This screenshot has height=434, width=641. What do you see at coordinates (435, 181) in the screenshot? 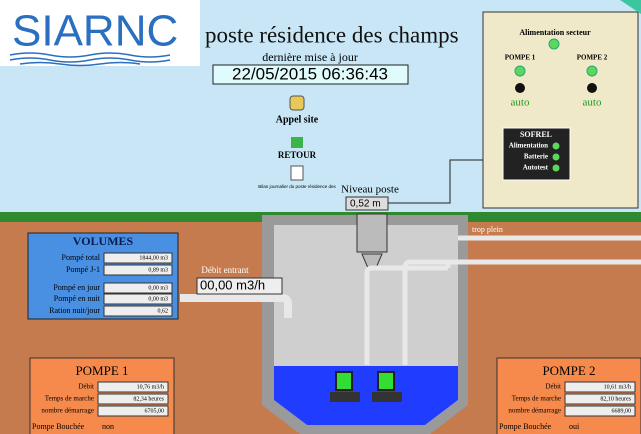
I see `sensor-cable` at bounding box center [435, 181].